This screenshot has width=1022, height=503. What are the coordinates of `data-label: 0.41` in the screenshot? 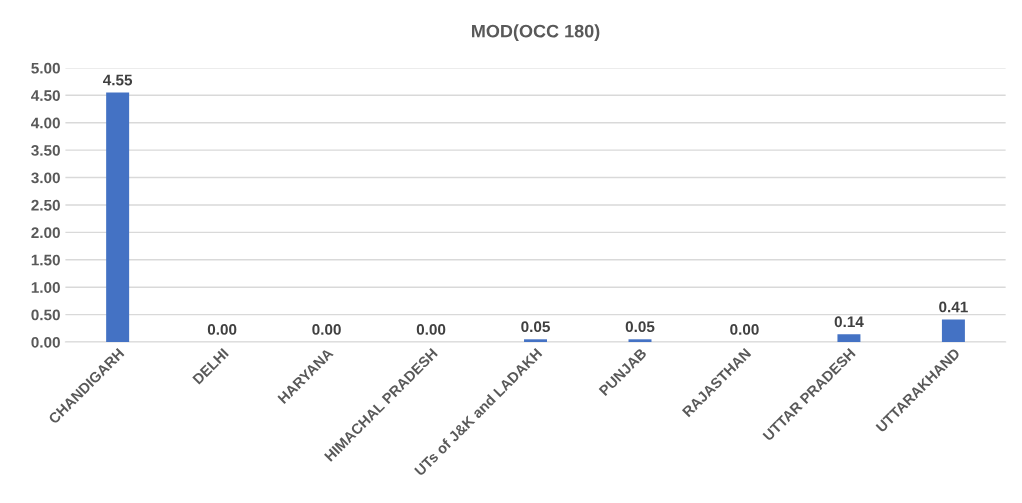 It's located at (953, 307).